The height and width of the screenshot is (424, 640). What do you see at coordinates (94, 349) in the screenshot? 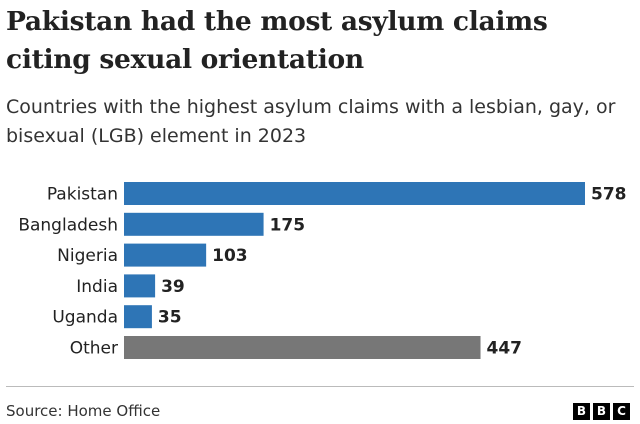
I see `category-label-other: Other` at bounding box center [94, 349].